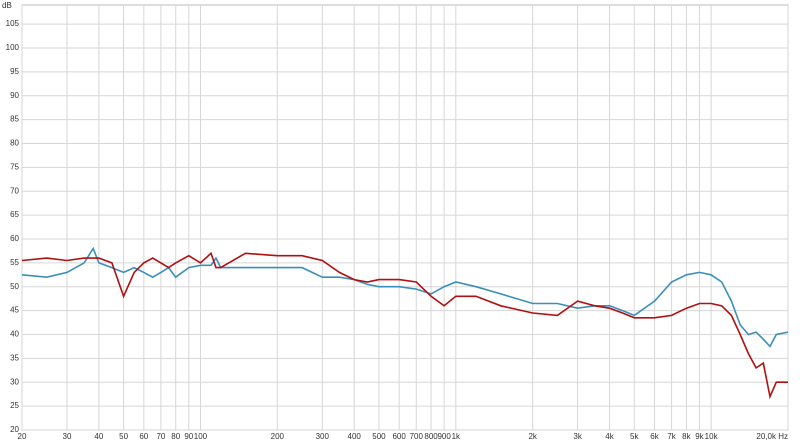  I want to click on x-tick-label: 40, so click(98, 436).